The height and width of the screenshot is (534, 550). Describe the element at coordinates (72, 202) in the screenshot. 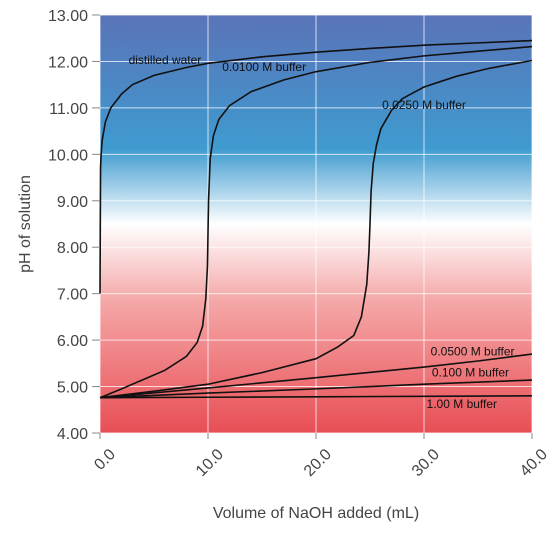

I see `y-tick-label: 9.00` at that location.